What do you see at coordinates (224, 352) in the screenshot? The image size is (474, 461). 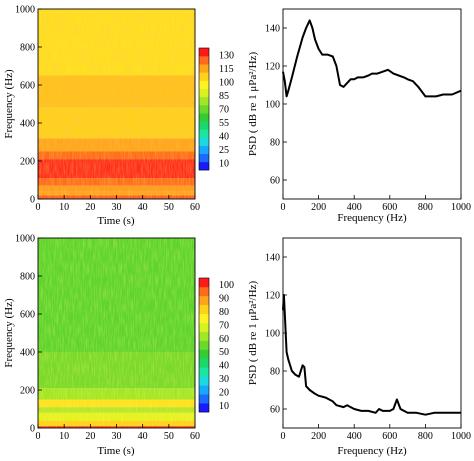 I see `colorbar-tick-label: 50` at bounding box center [224, 352].